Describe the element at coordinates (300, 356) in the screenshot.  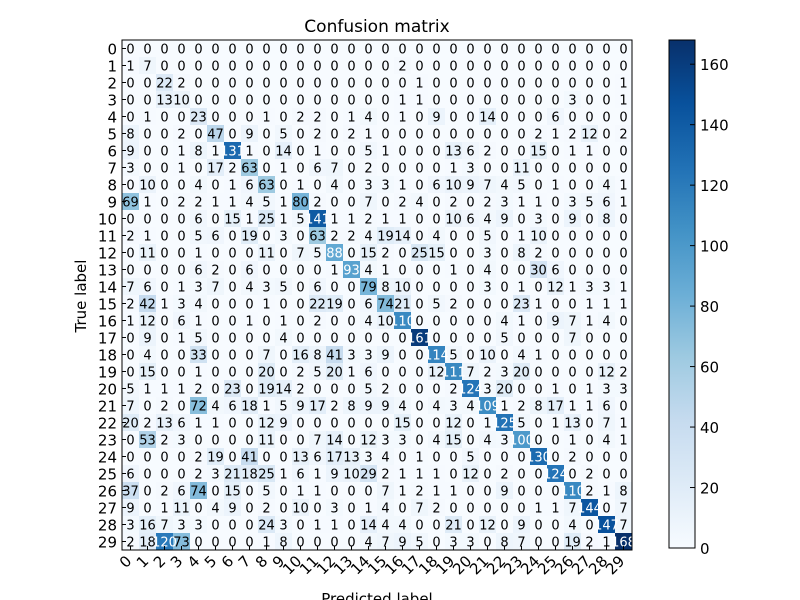
I see `cell-value: 16` at that location.